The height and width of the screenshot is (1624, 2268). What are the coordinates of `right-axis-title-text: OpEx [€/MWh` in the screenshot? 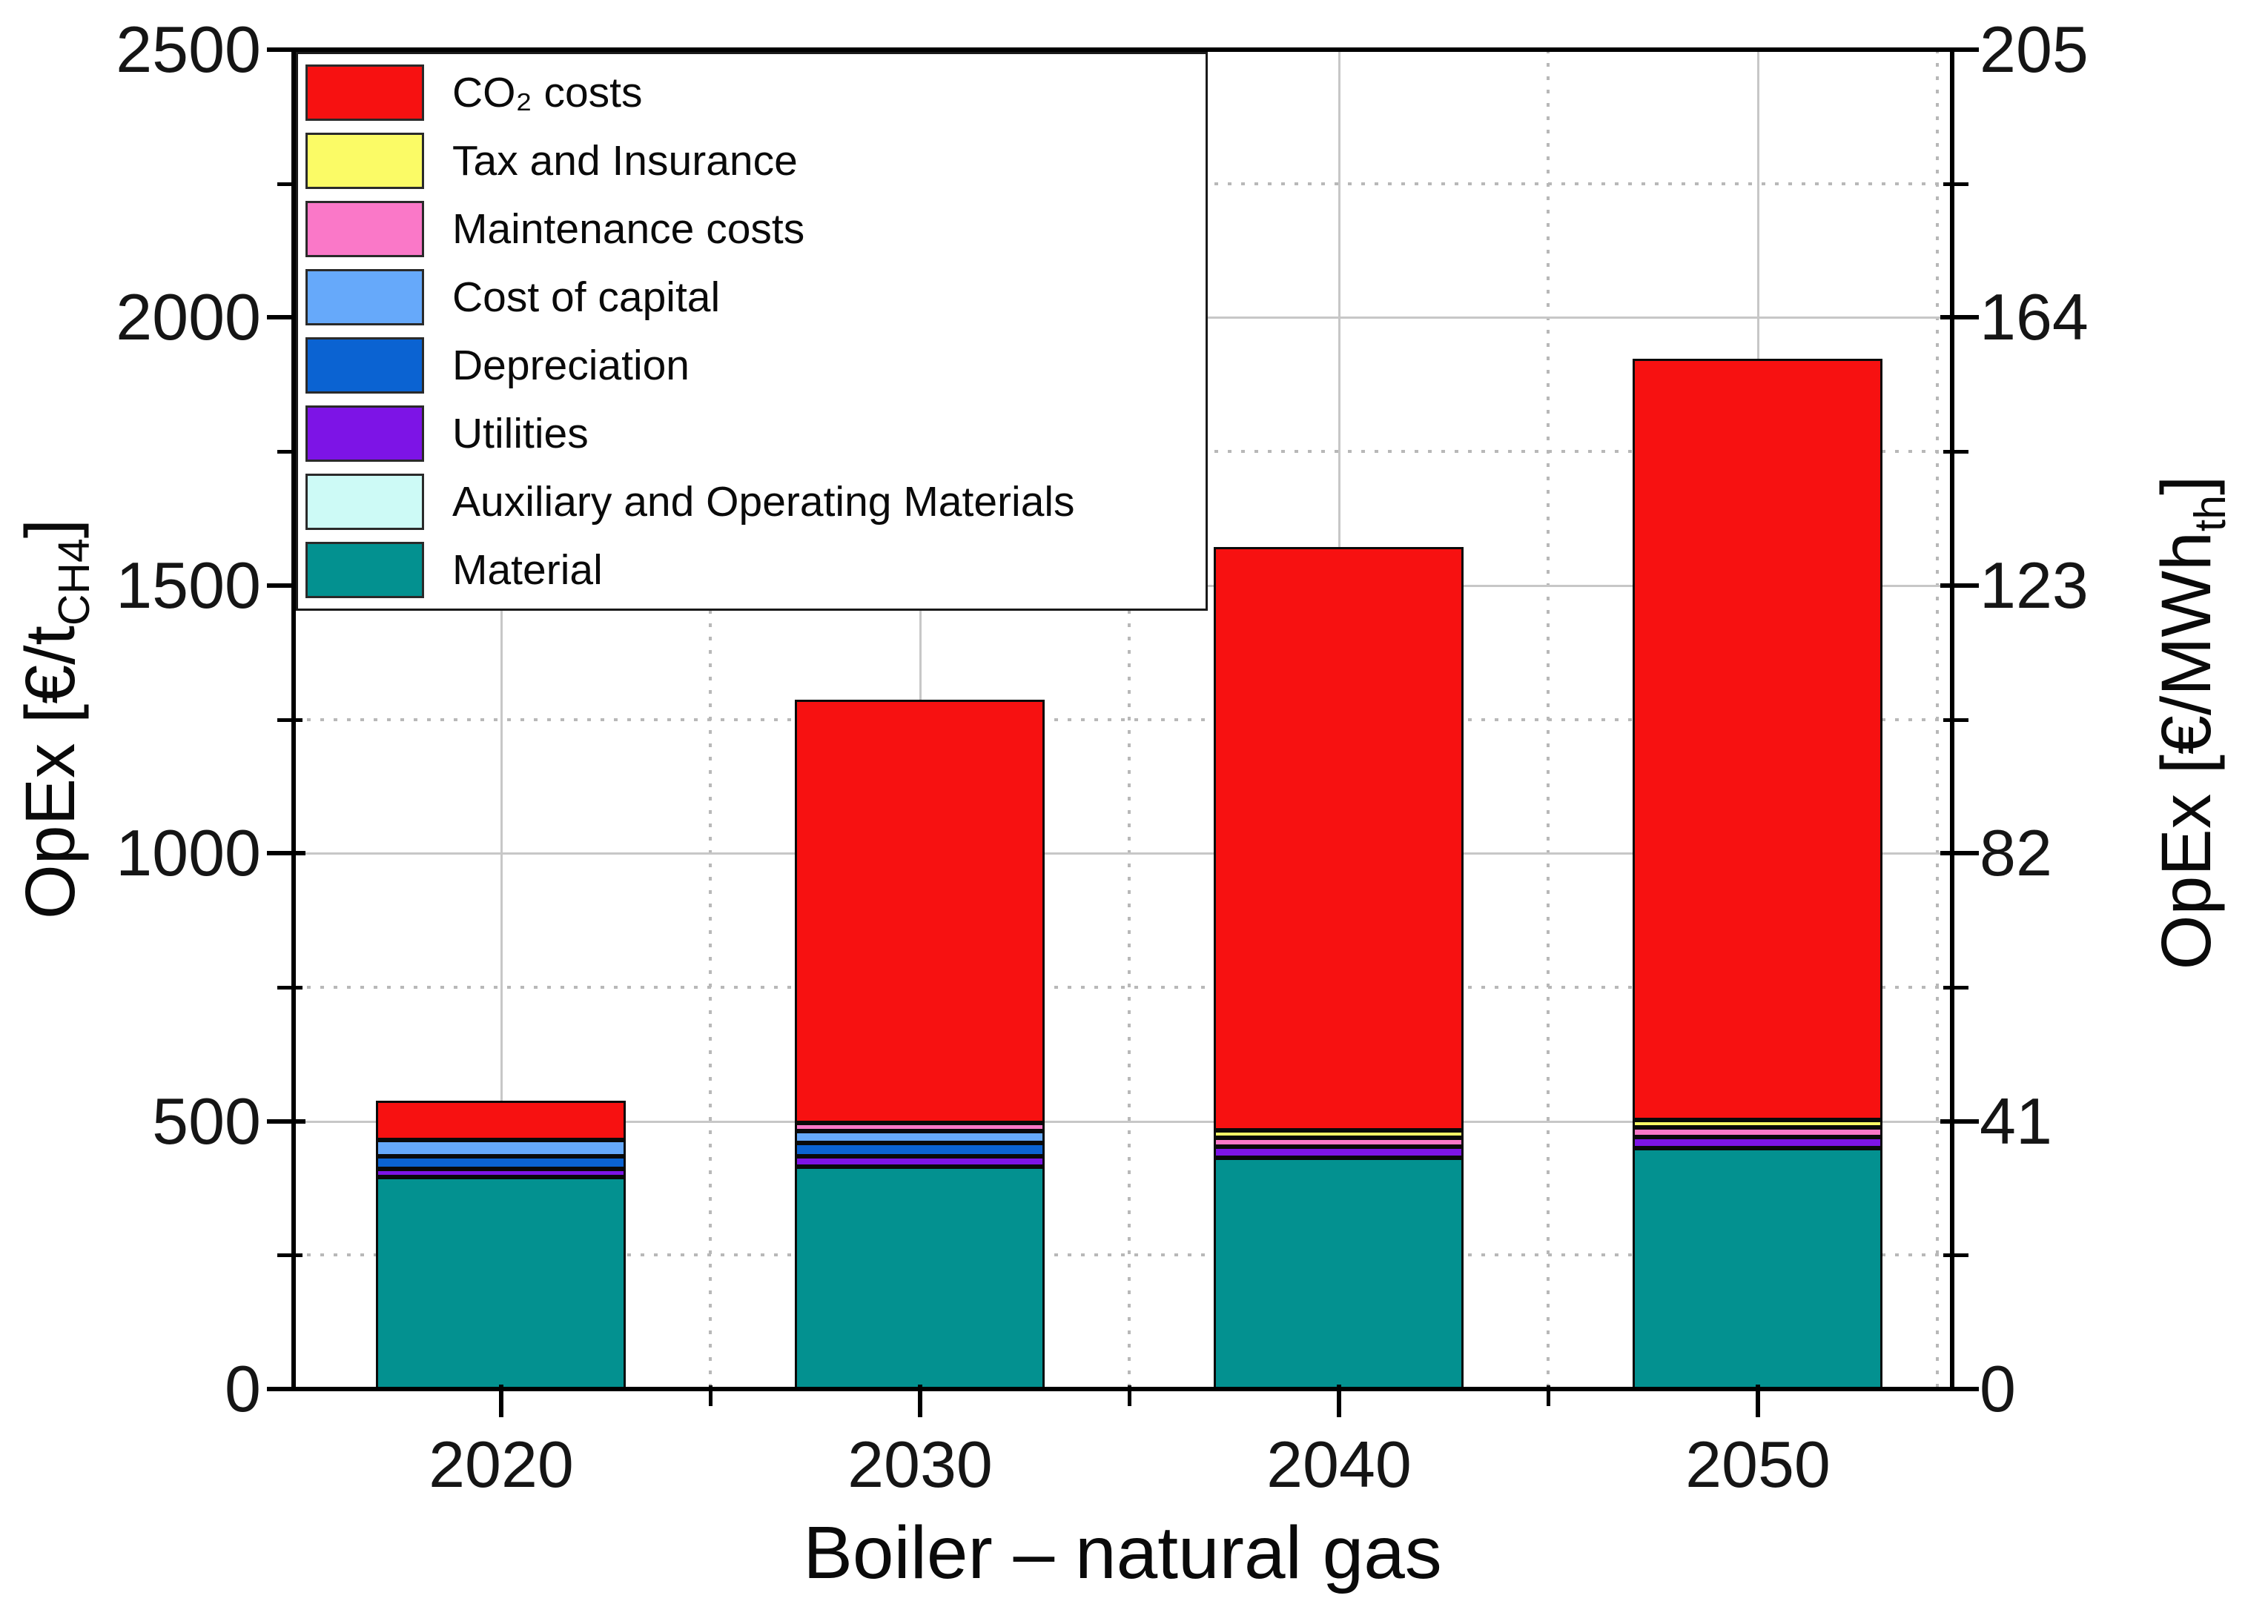 It's located at (2186, 750).